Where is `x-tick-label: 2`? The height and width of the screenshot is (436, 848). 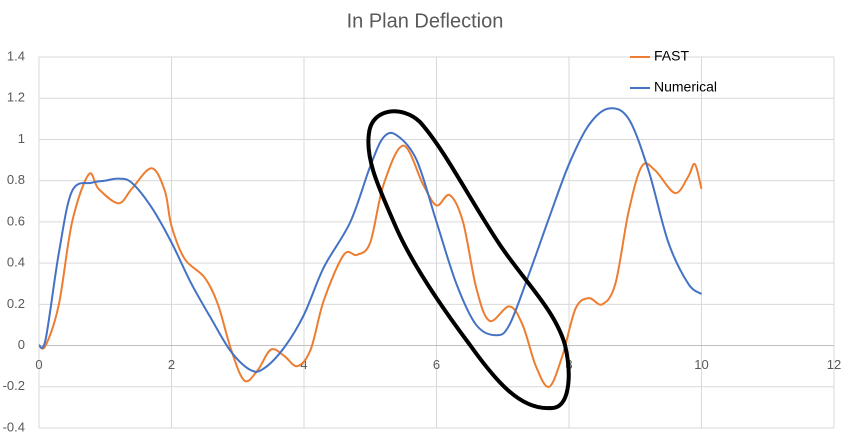
x-tick-label: 2 is located at coordinates (171, 364).